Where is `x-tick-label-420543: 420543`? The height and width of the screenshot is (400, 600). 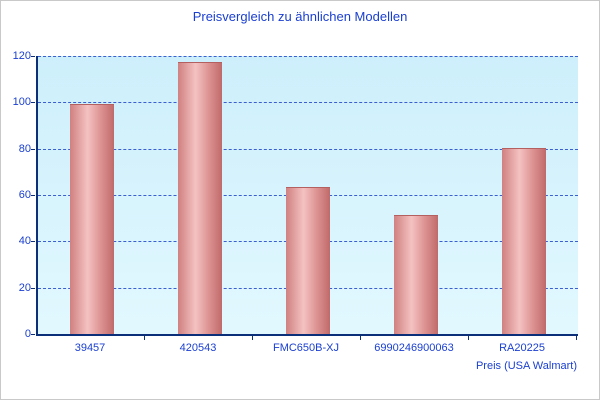
x-tick-label-420543: 420543 is located at coordinates (198, 348).